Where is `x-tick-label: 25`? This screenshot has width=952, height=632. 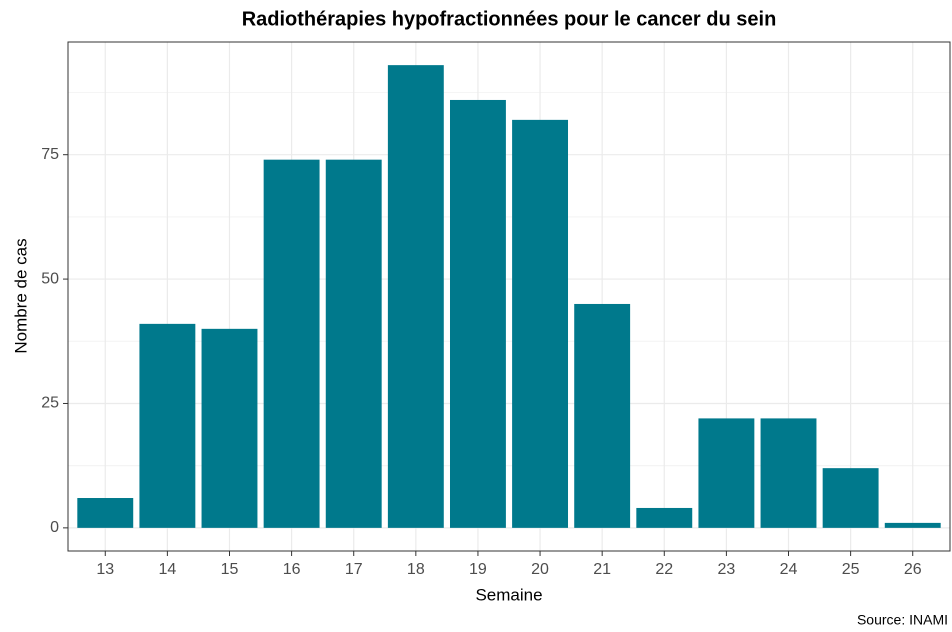 x-tick-label: 25 is located at coordinates (851, 569).